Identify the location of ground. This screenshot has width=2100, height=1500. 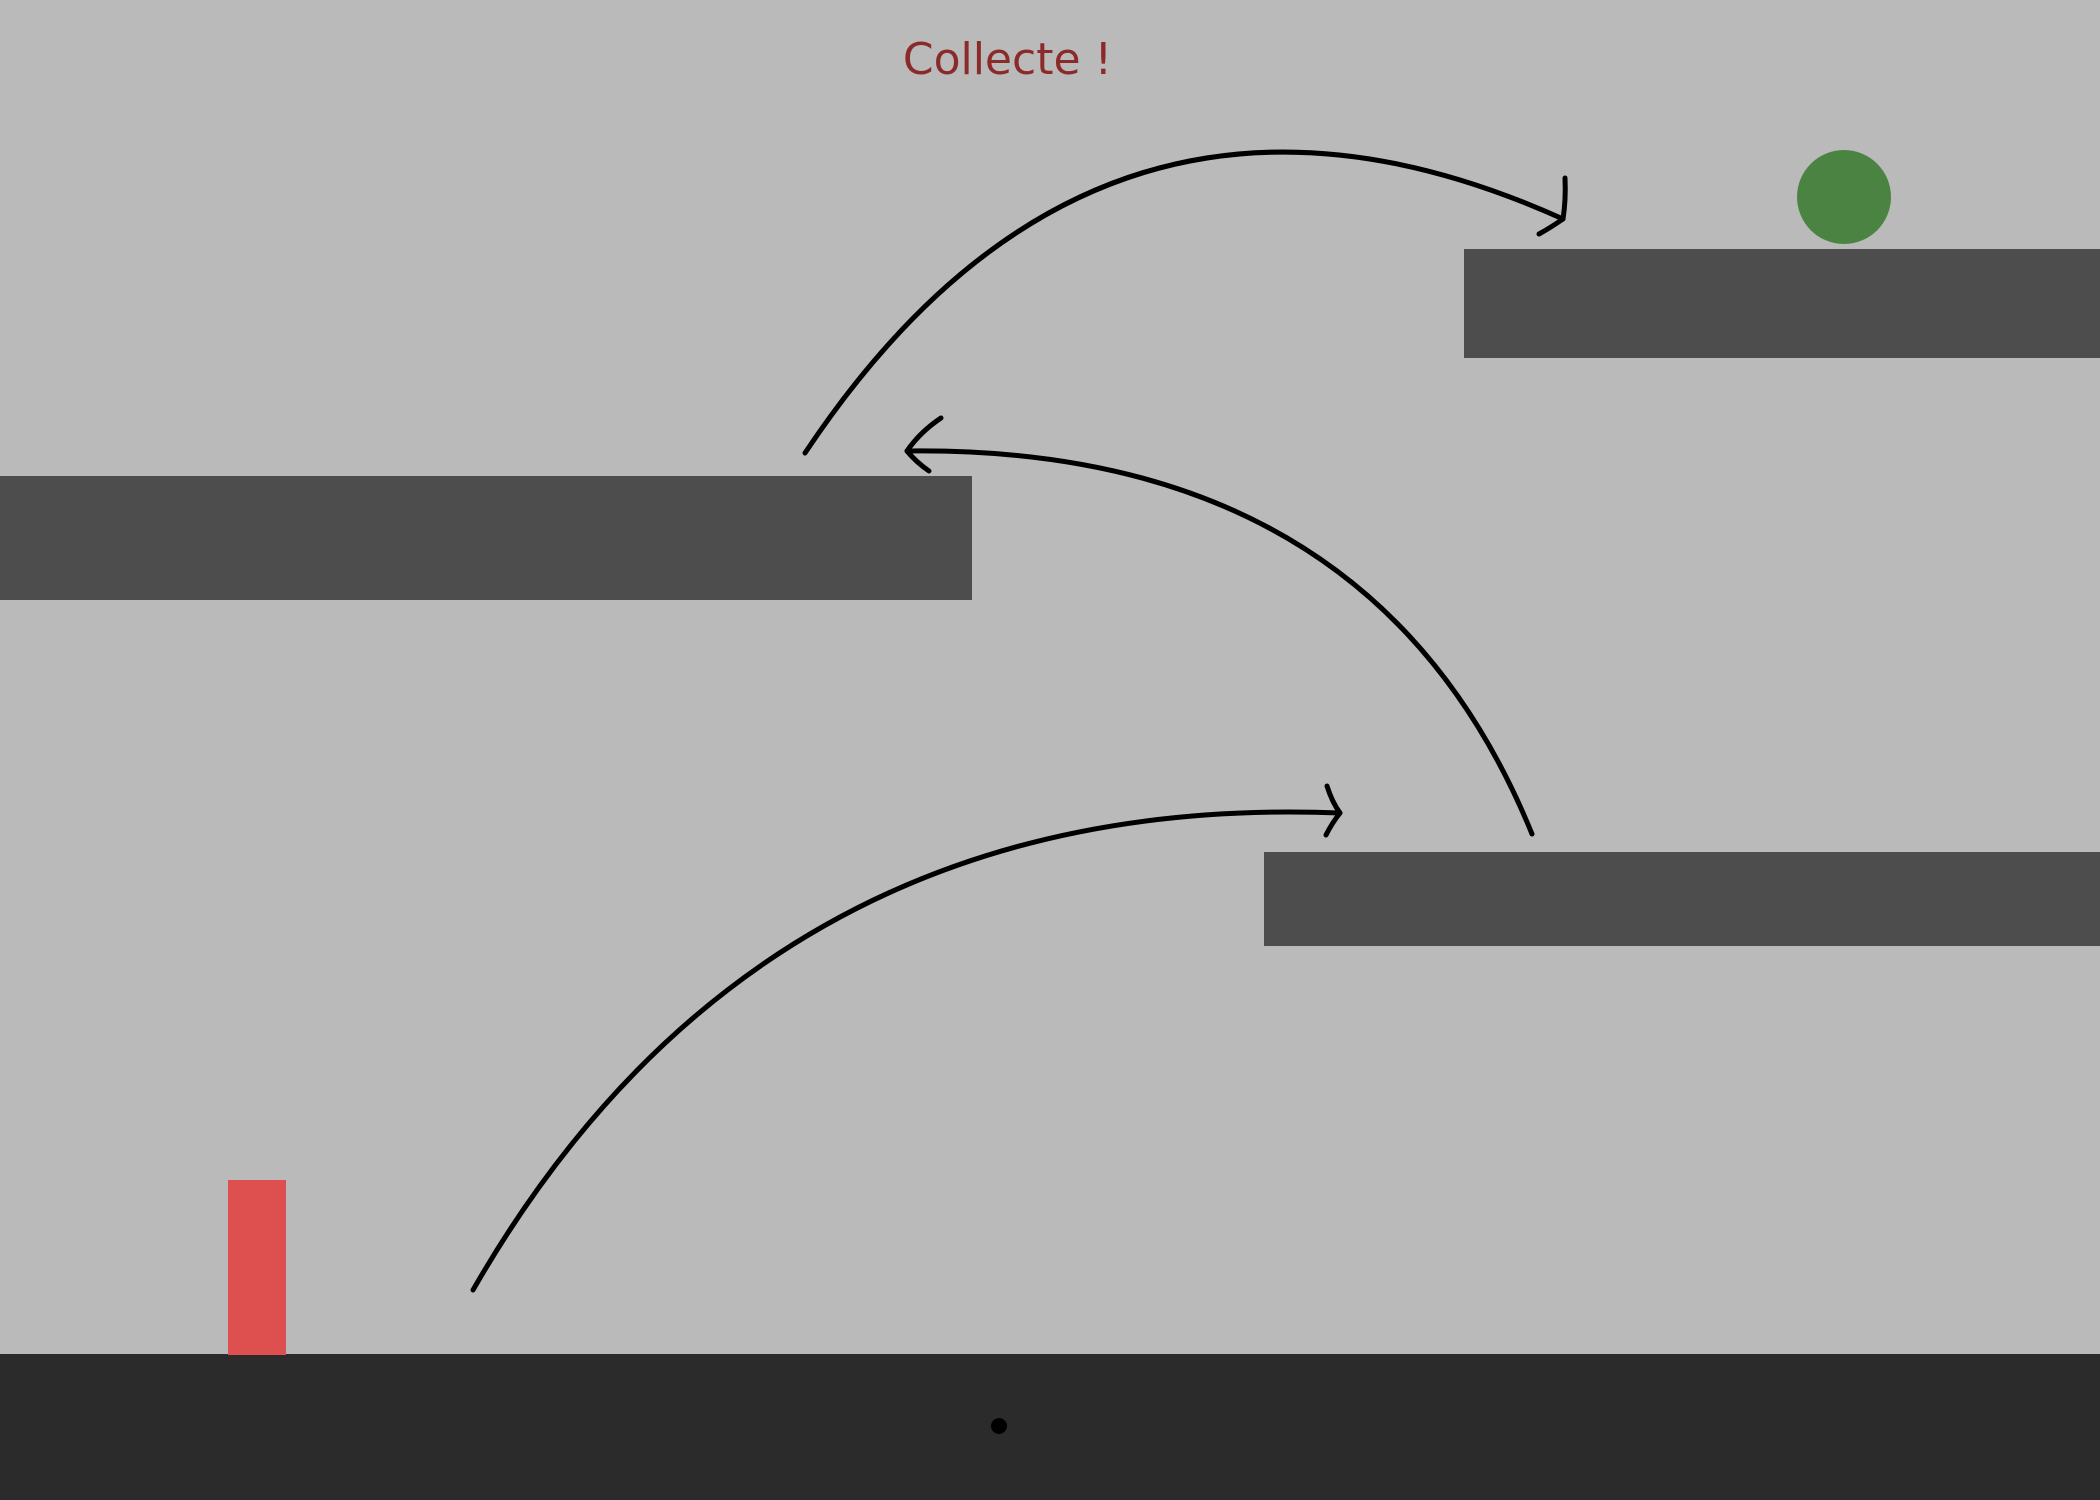
(1050, 1427).